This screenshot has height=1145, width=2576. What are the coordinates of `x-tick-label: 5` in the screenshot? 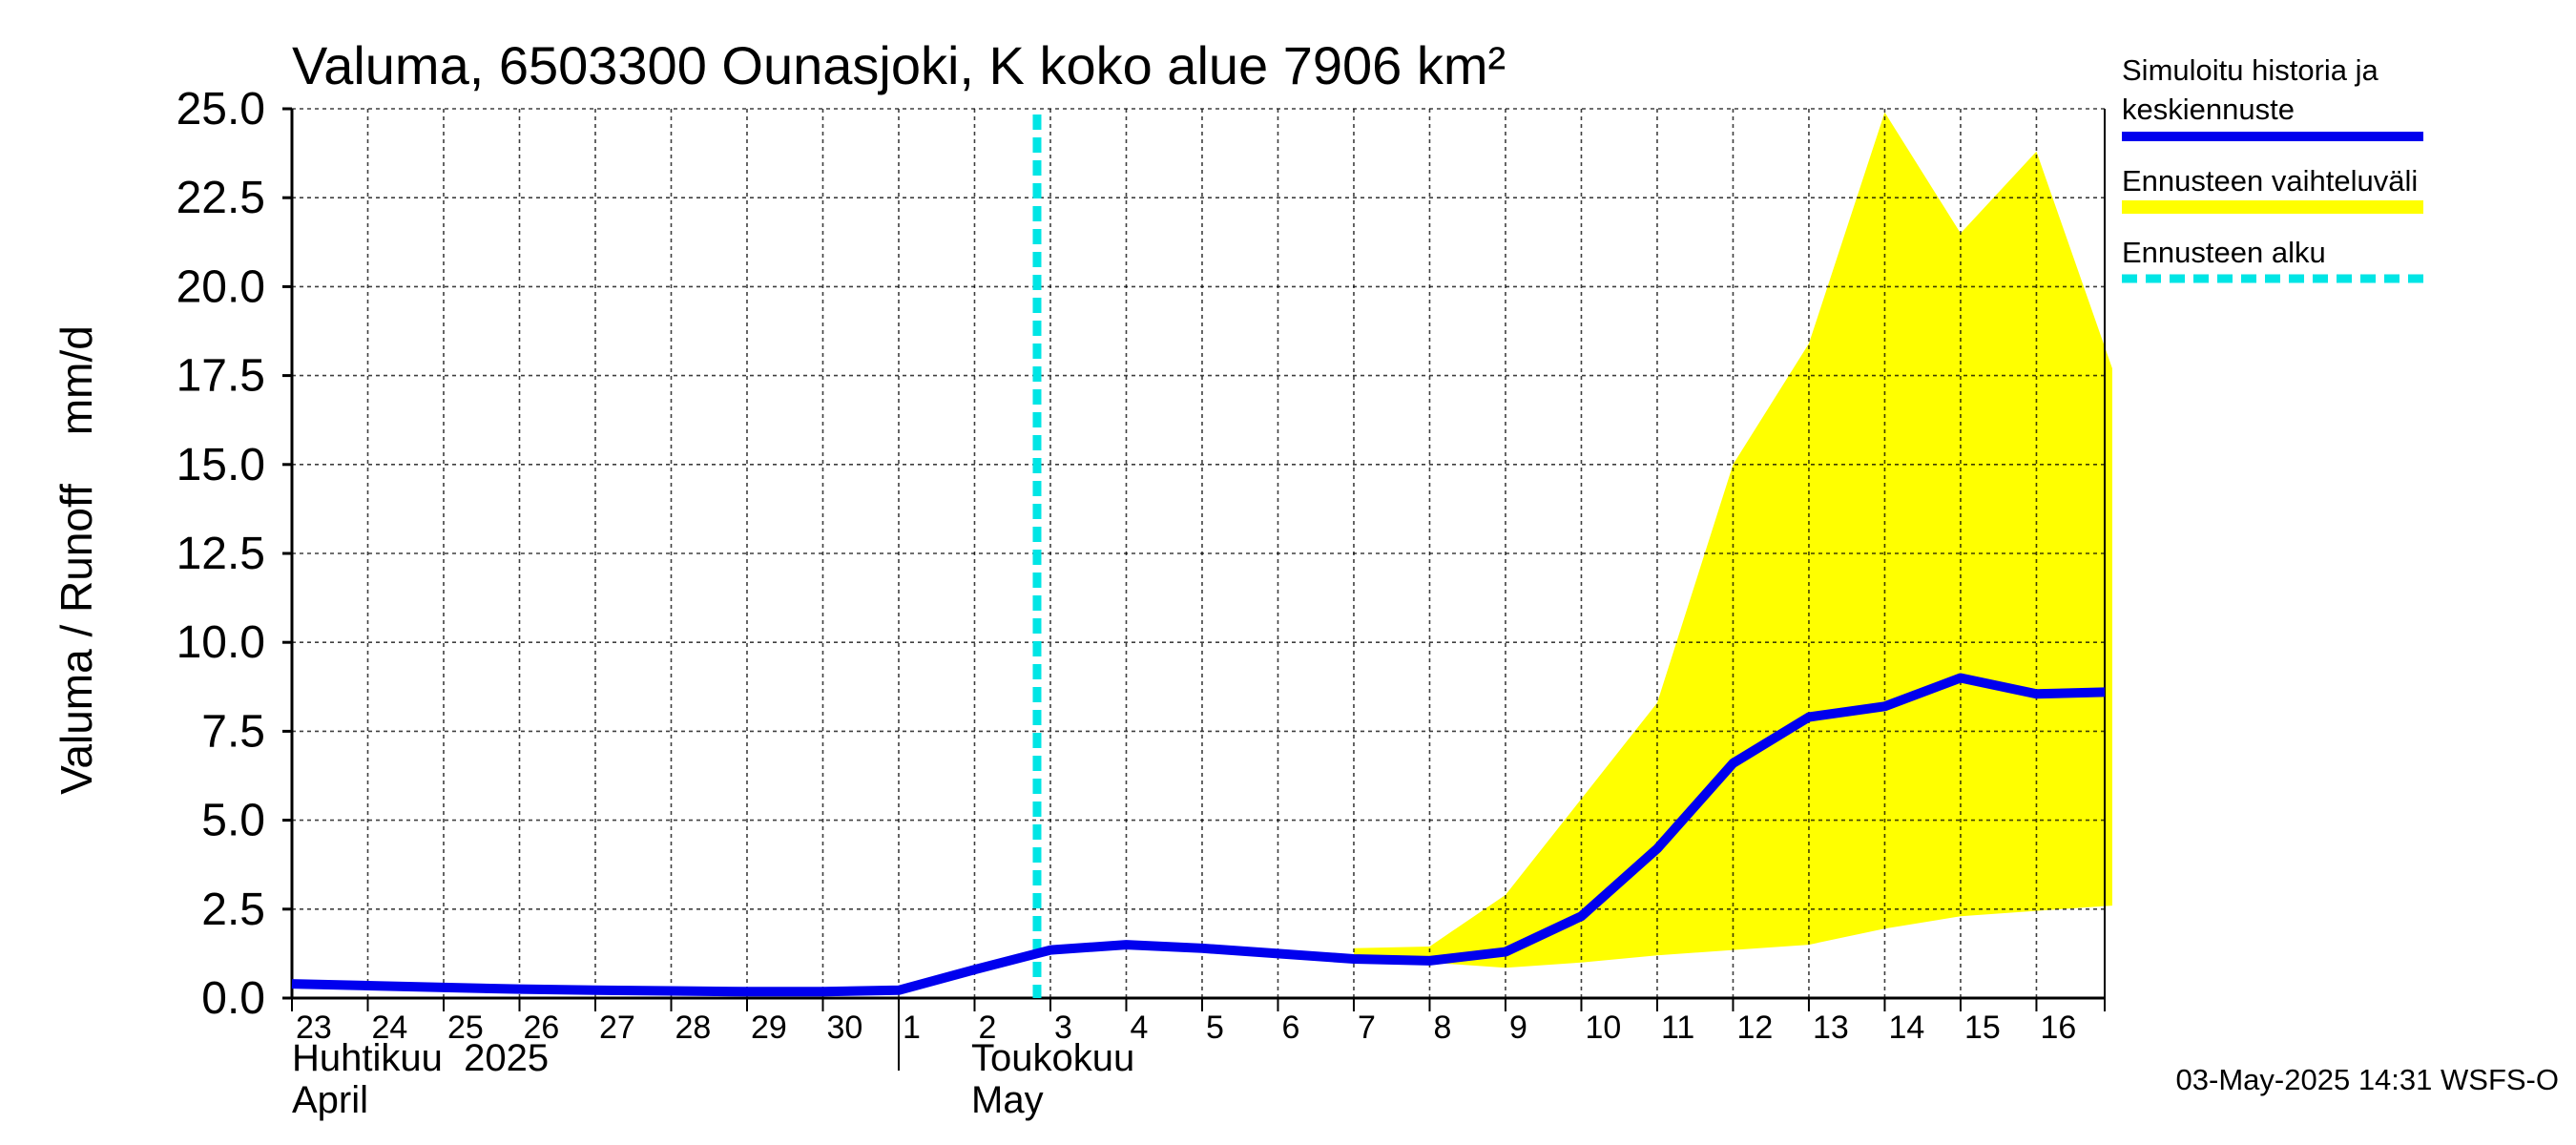 It's located at (1215, 1028).